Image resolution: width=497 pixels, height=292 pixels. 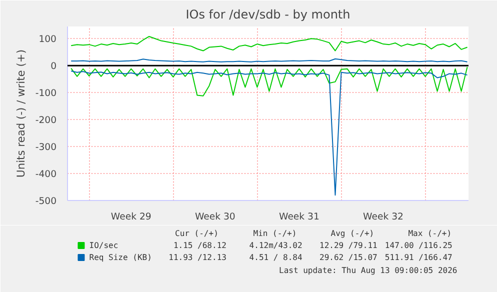 What do you see at coordinates (299, 217) in the screenshot?
I see `x-tick-label: Week 31` at bounding box center [299, 217].